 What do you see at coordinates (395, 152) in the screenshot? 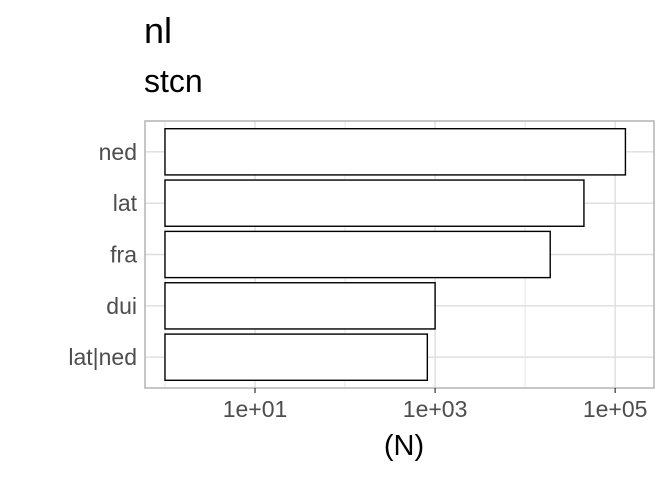
I see `bar-ned` at bounding box center [395, 152].